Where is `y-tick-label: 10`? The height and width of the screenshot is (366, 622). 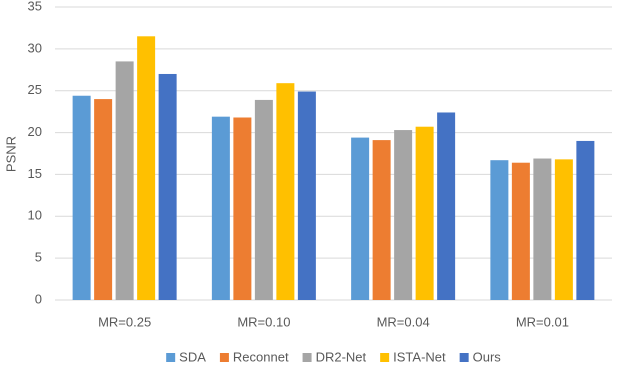
y-tick-label: 10 is located at coordinates (35, 215).